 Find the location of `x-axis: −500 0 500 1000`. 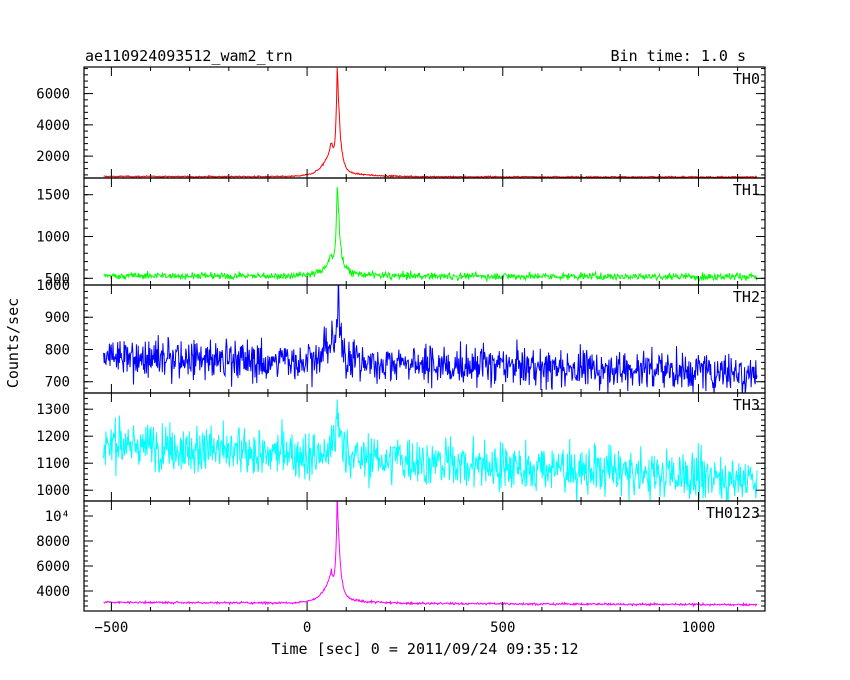

x-axis: −500 0 500 1000 is located at coordinates (405, 628).